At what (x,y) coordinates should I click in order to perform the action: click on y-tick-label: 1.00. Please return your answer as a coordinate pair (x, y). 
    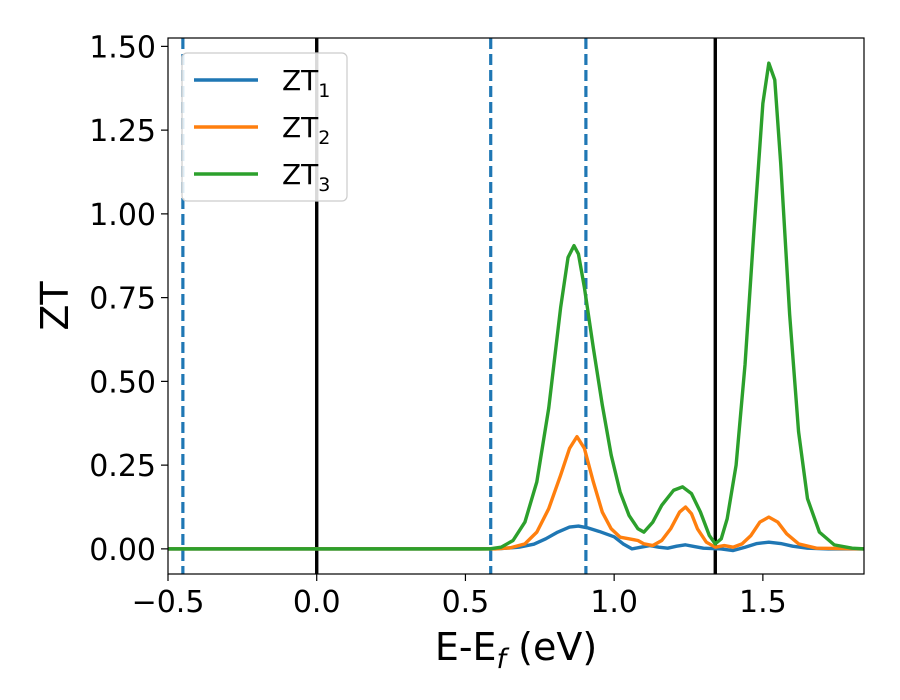
    Looking at the image, I should click on (122, 215).